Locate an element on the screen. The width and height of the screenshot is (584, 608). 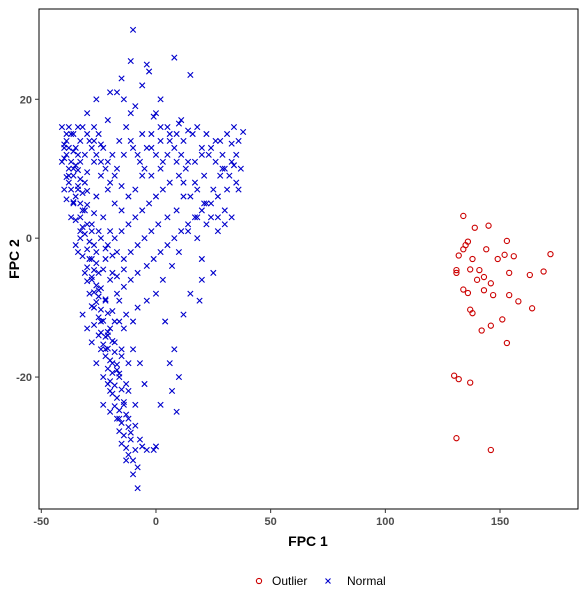
y-tick-label: 0 is located at coordinates (29, 239).